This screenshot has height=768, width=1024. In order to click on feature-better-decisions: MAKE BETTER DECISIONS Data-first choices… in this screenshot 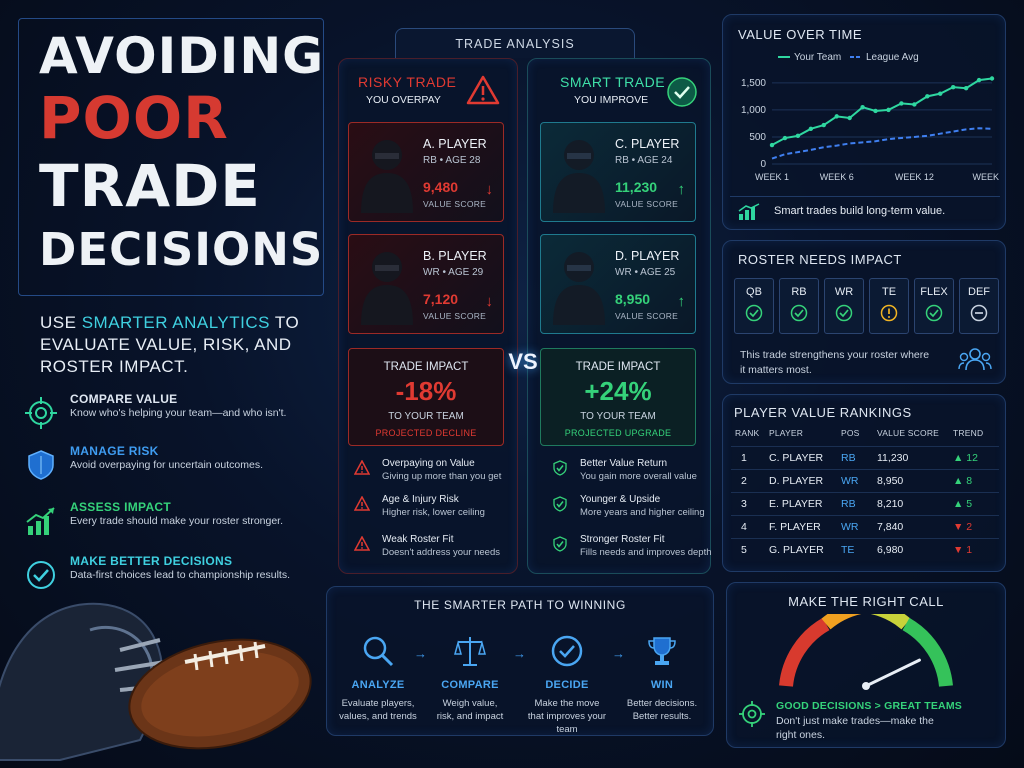, I will do `click(174, 577)`.